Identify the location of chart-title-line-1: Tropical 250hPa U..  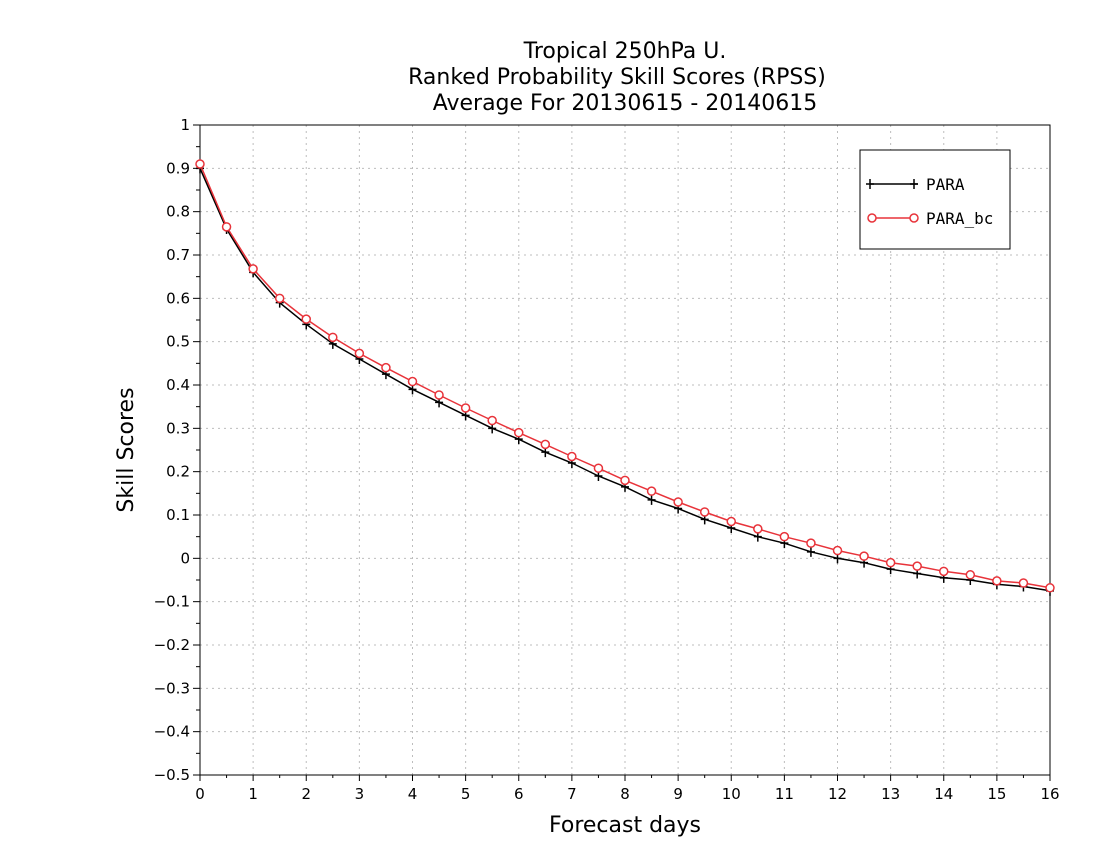
(625, 51).